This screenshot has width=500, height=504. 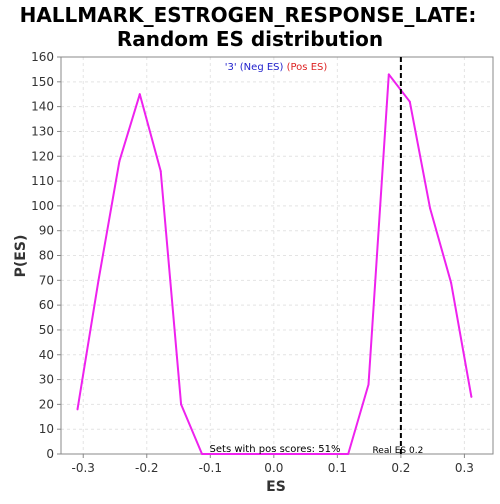 I want to click on y-tick-label: 90, so click(x=46, y=231).